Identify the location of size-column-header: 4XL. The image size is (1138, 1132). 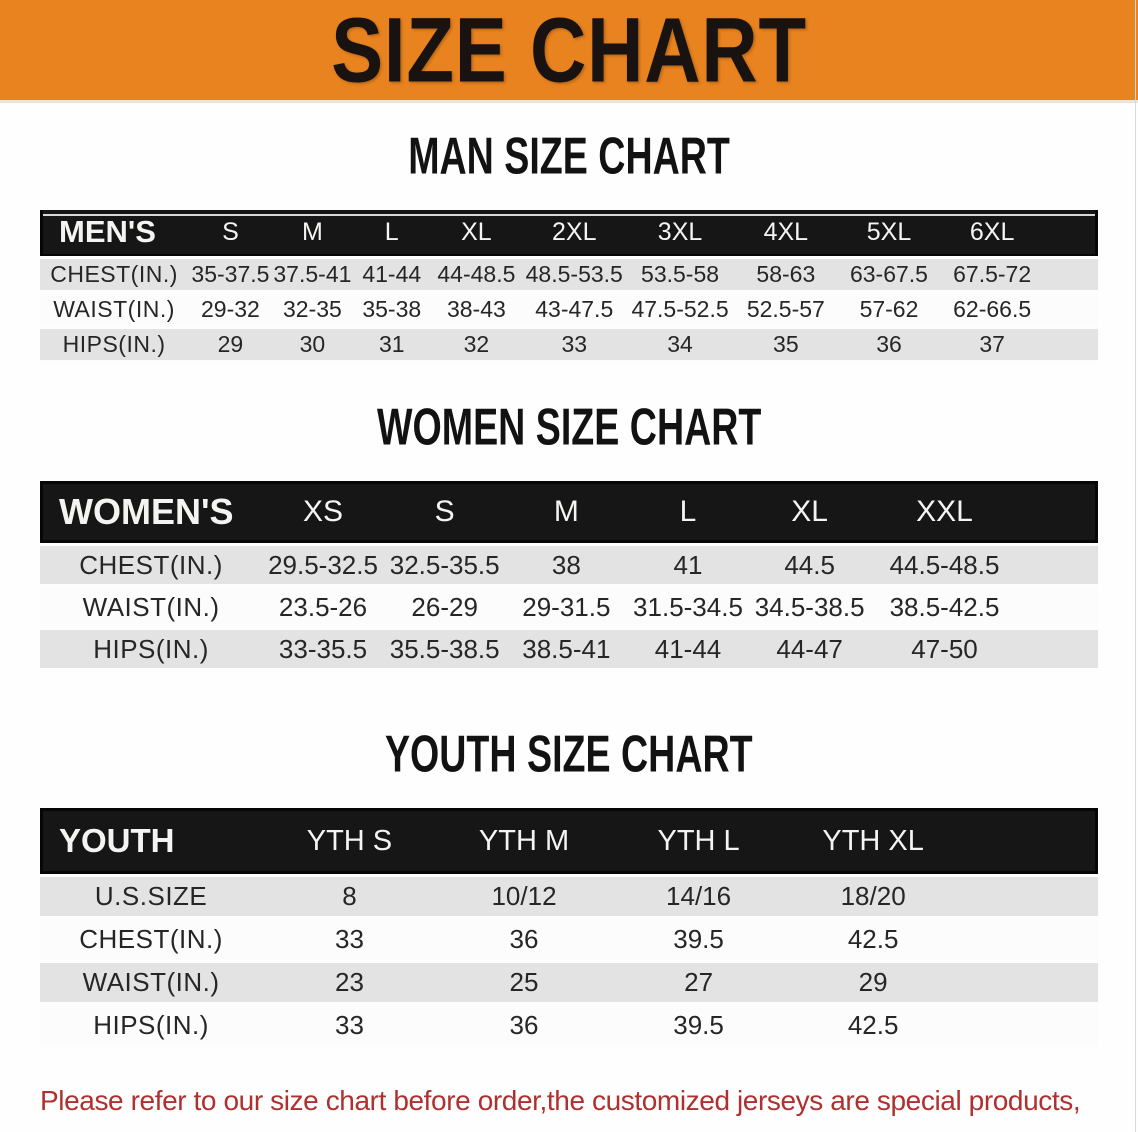
(785, 233).